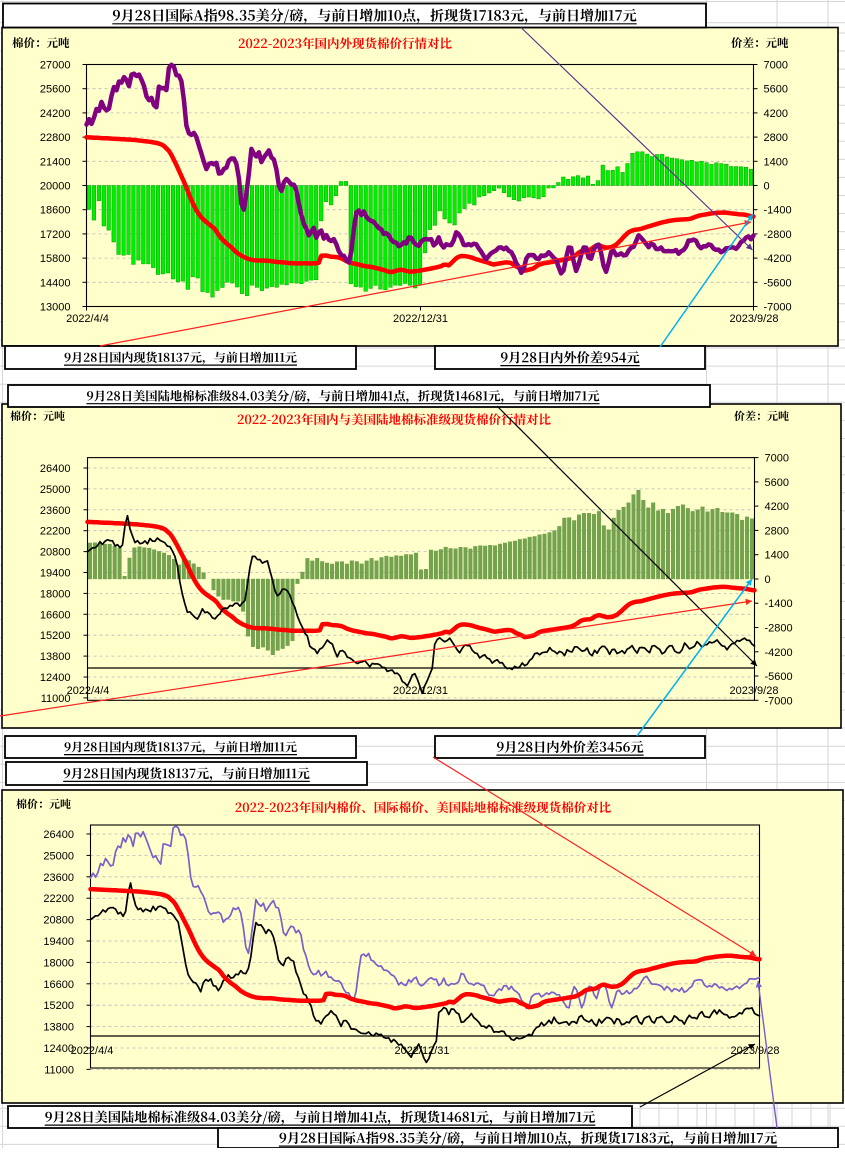  What do you see at coordinates (55, 308) in the screenshot?
I see `svg-text: 13000` at bounding box center [55, 308].